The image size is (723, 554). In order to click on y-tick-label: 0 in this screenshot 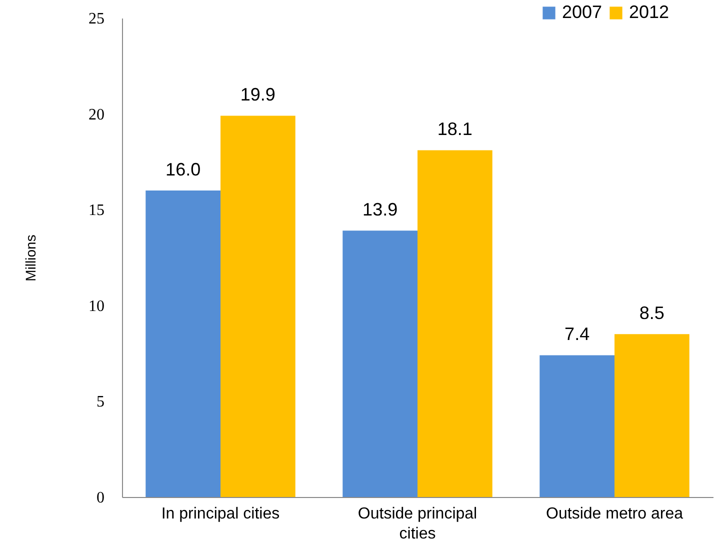, I will do `click(100, 498)`.